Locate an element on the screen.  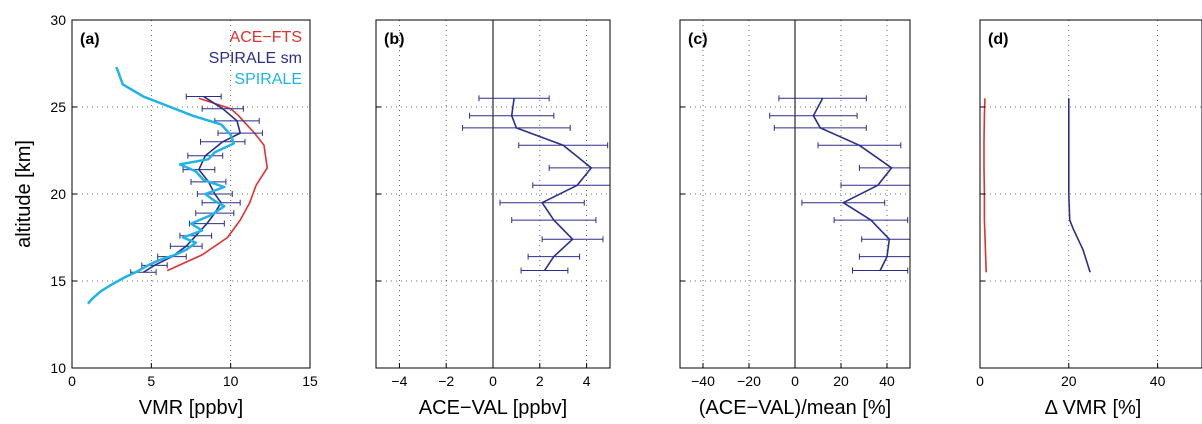
x-axis-label: Δ VMR [%] is located at coordinates (1093, 408).